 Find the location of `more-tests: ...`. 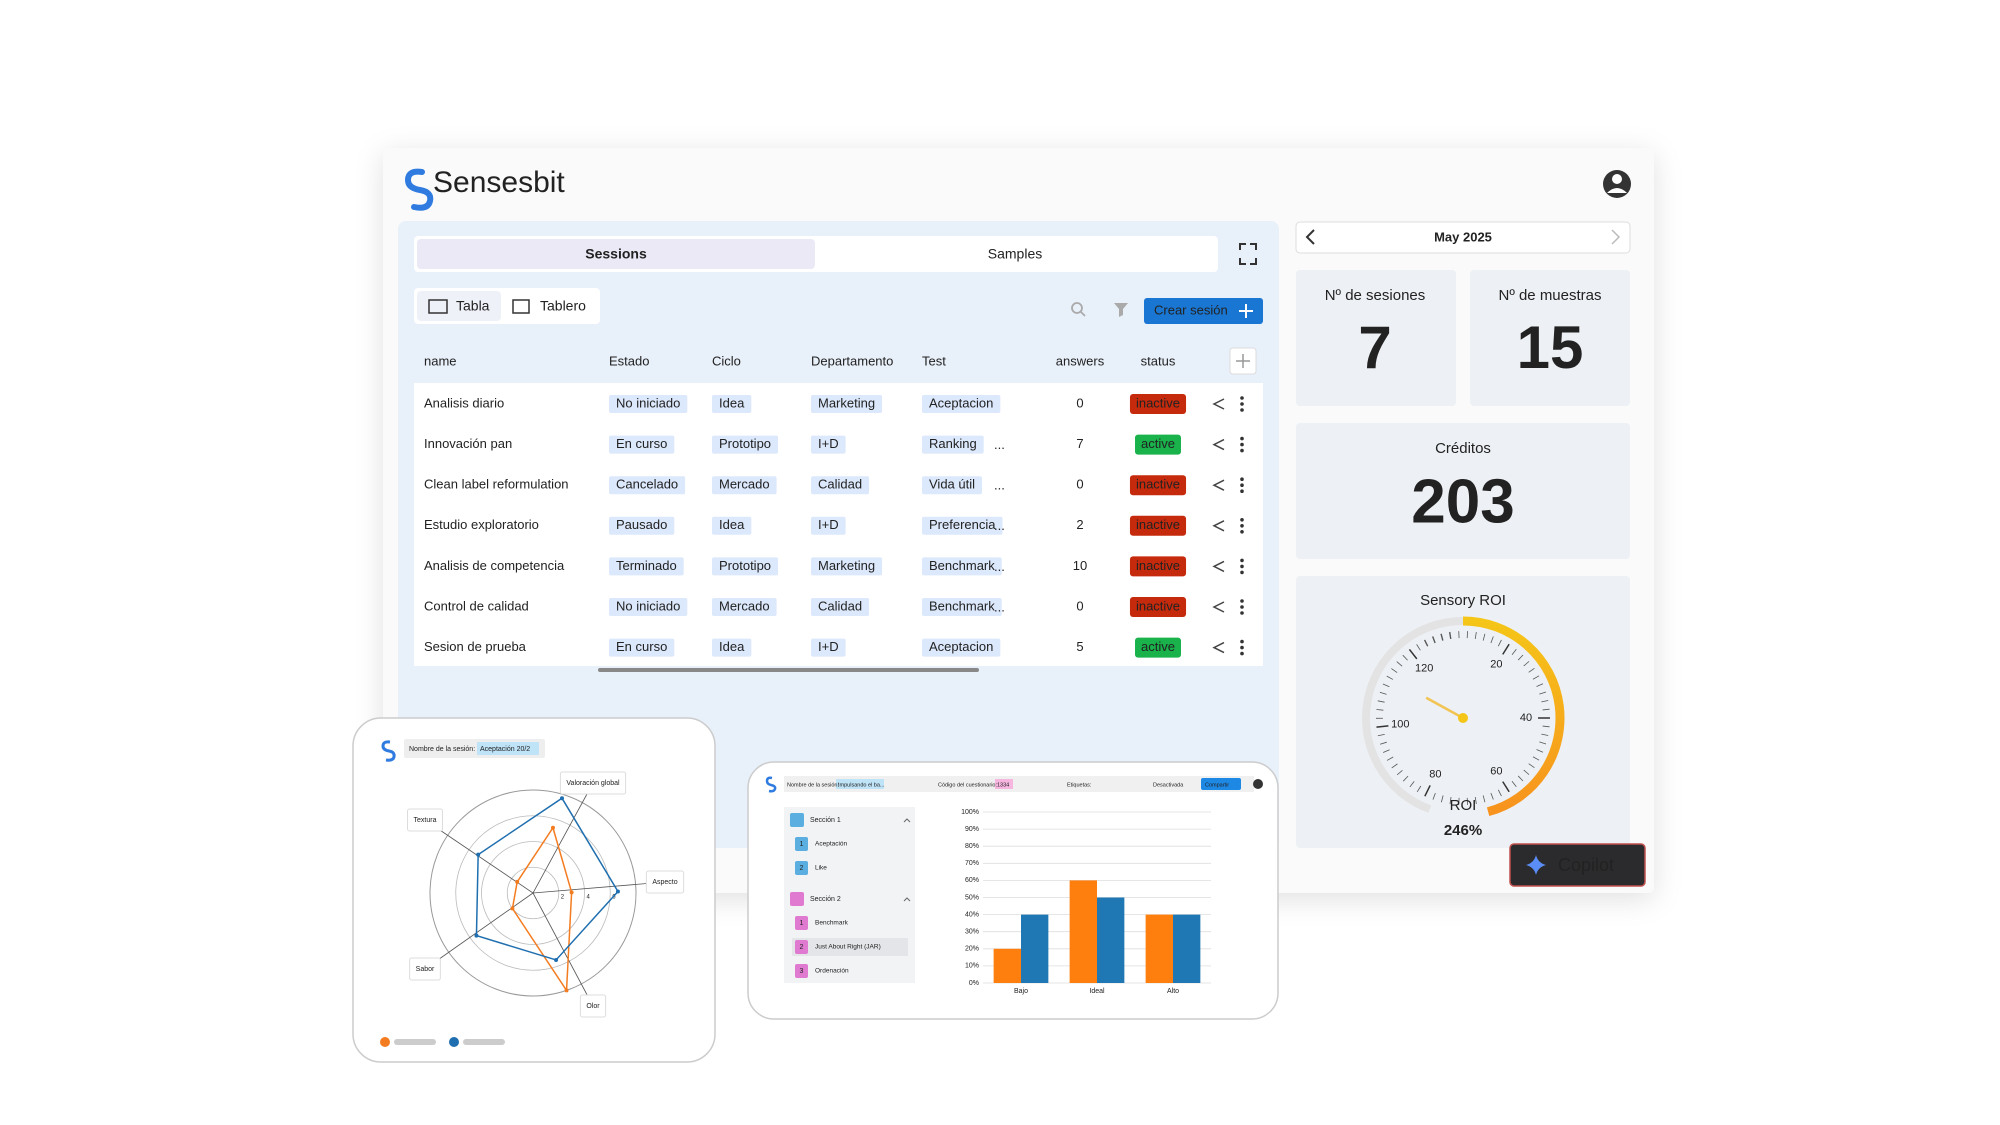

more-tests: ... is located at coordinates (999, 566).